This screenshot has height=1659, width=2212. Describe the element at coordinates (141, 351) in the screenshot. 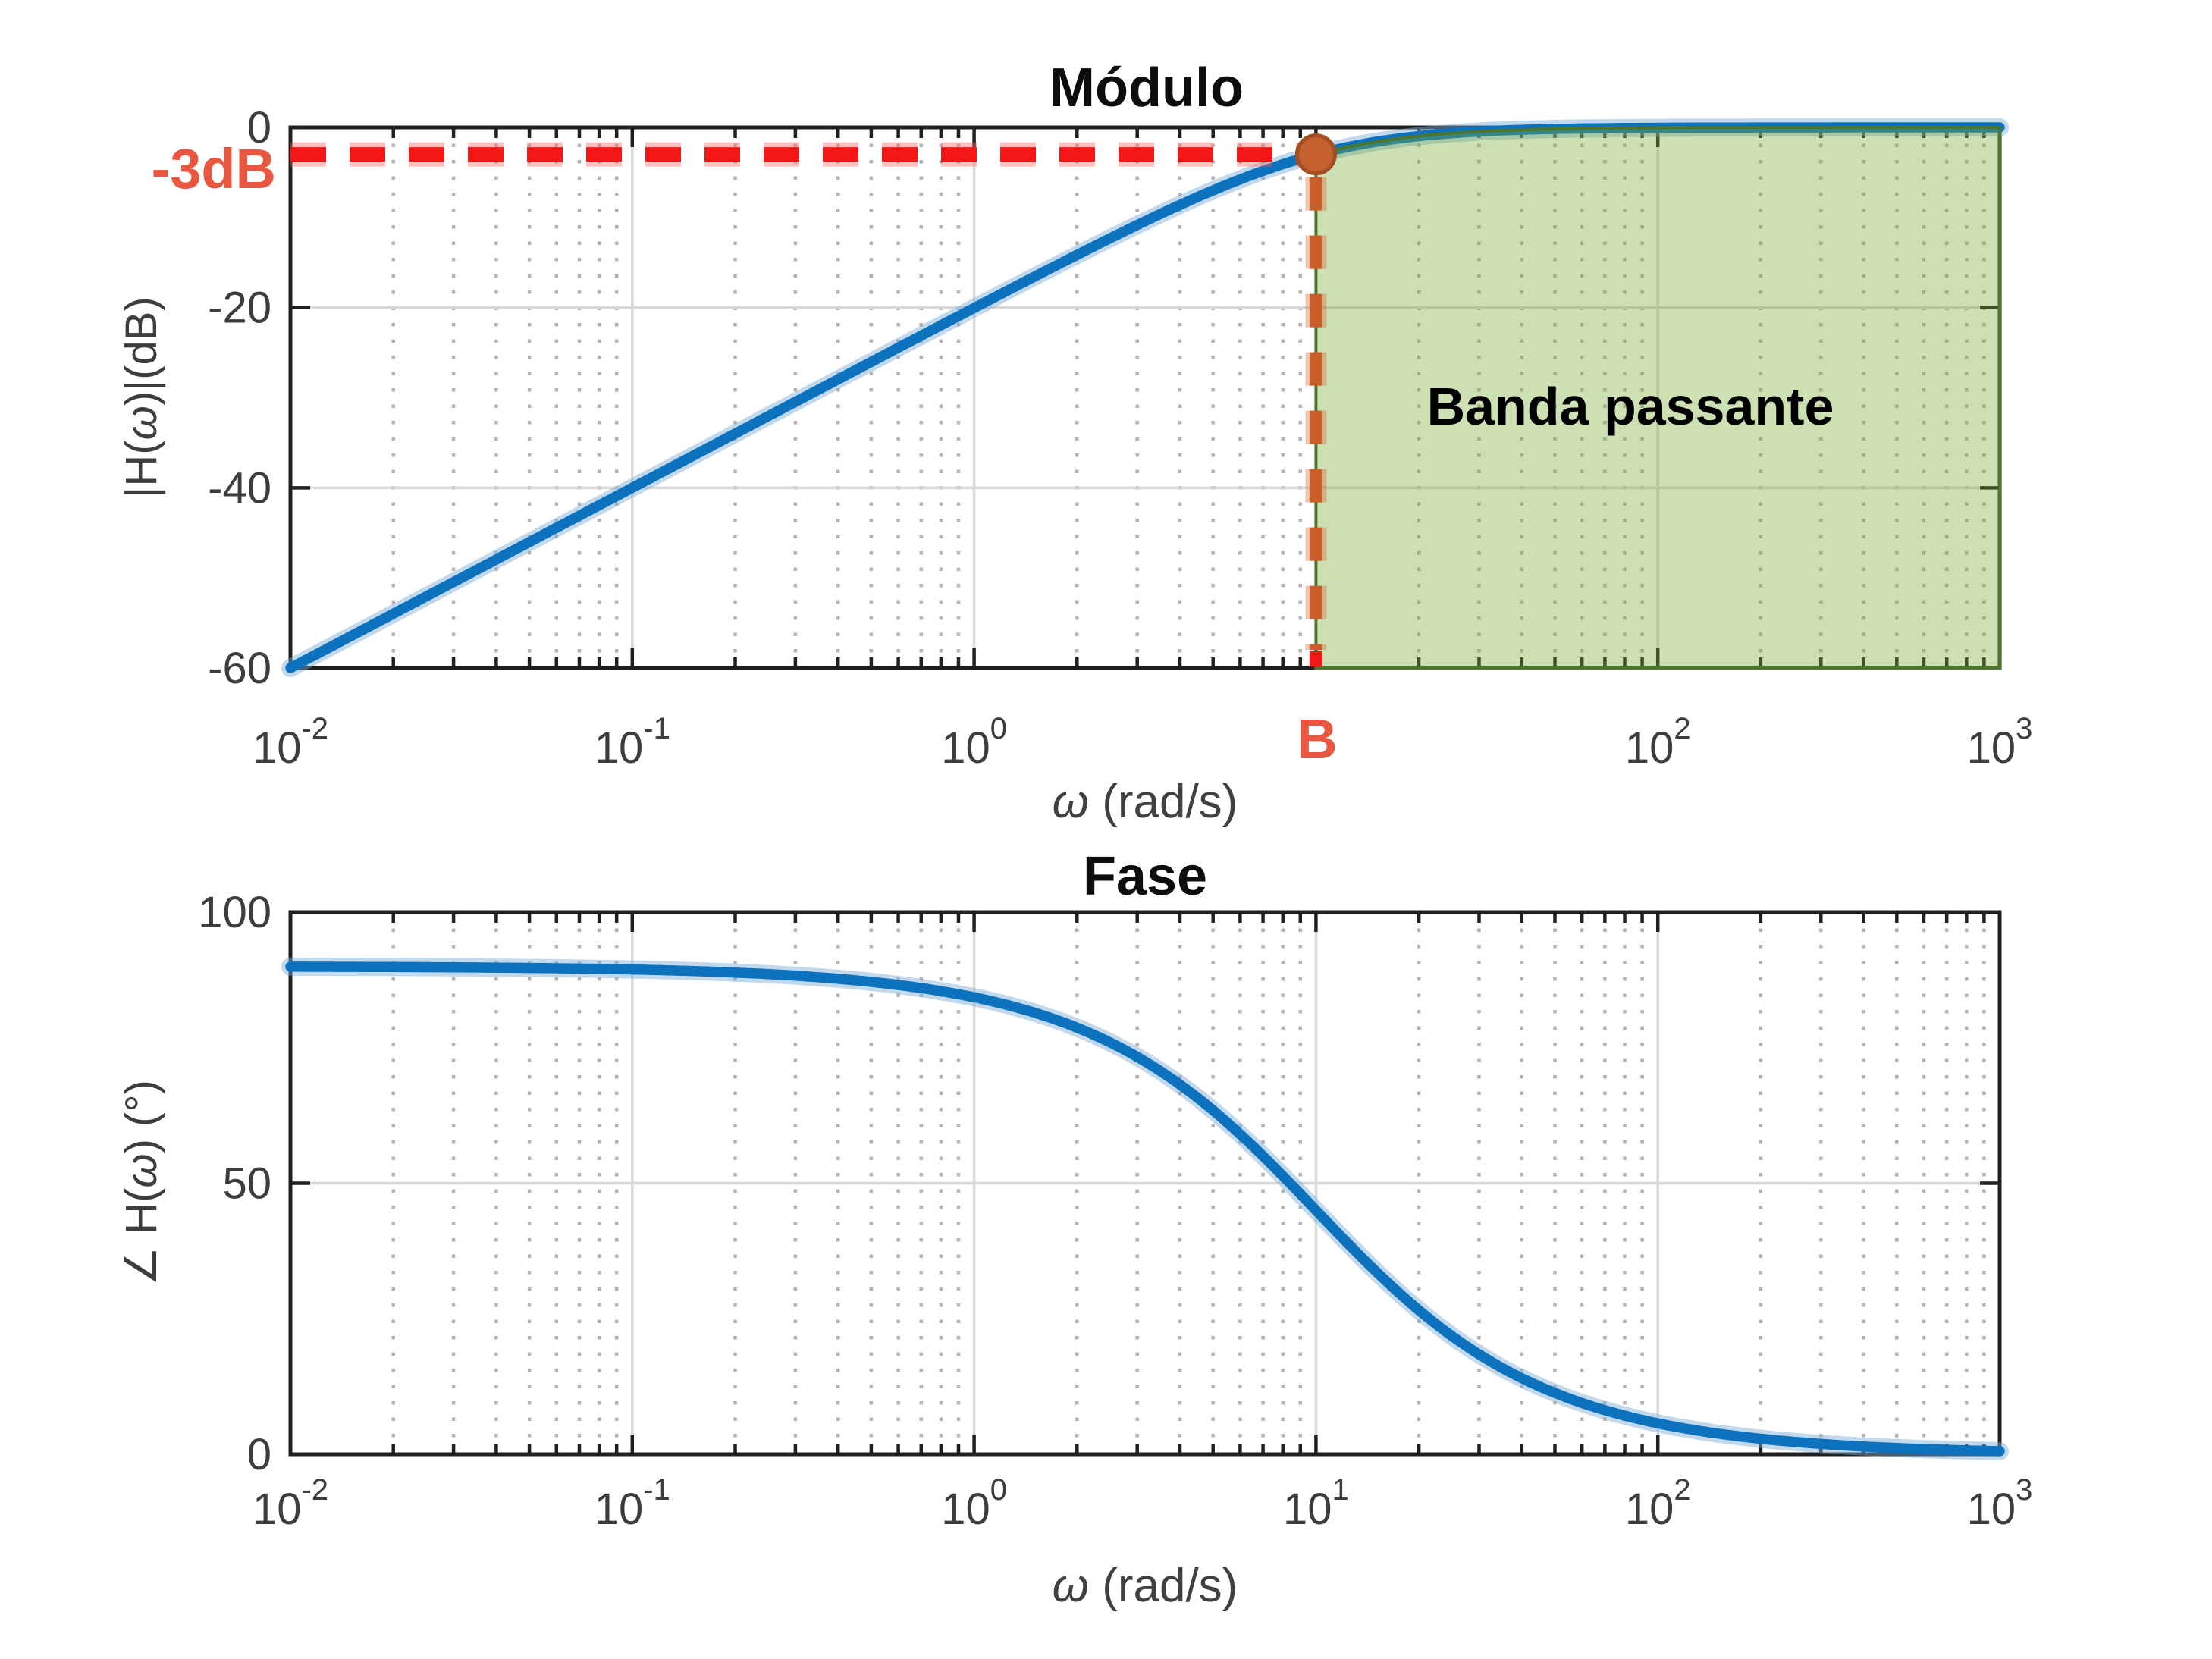

I see `ylabel-post: )|(dB)` at that location.